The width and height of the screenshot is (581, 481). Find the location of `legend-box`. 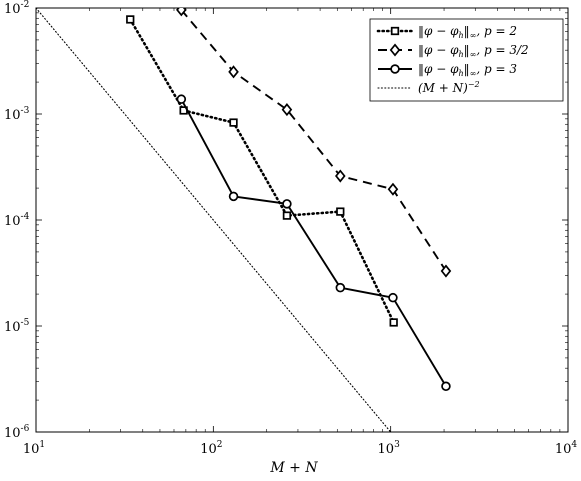

legend-box is located at coordinates (466, 60).